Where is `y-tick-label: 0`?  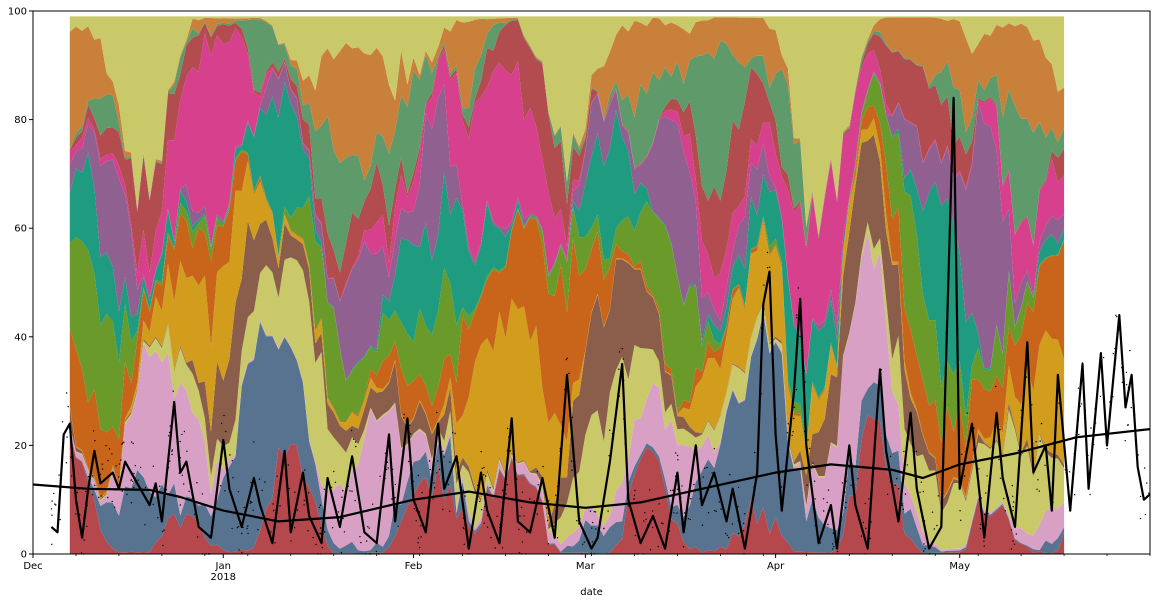 y-tick-label: 0 is located at coordinates (24, 555).